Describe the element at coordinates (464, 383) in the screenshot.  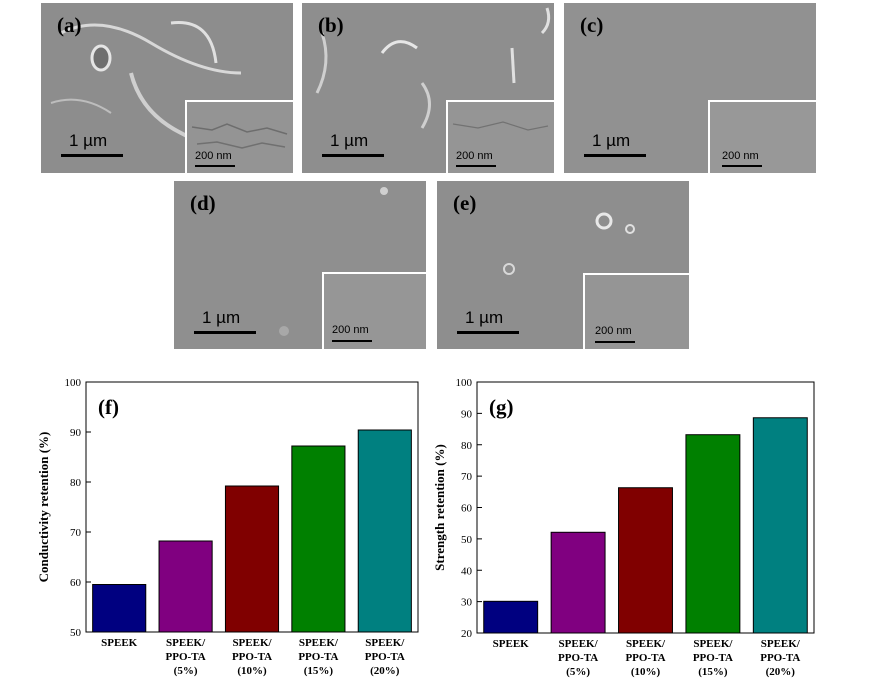
I see `y-tick-label-8: 100` at that location.